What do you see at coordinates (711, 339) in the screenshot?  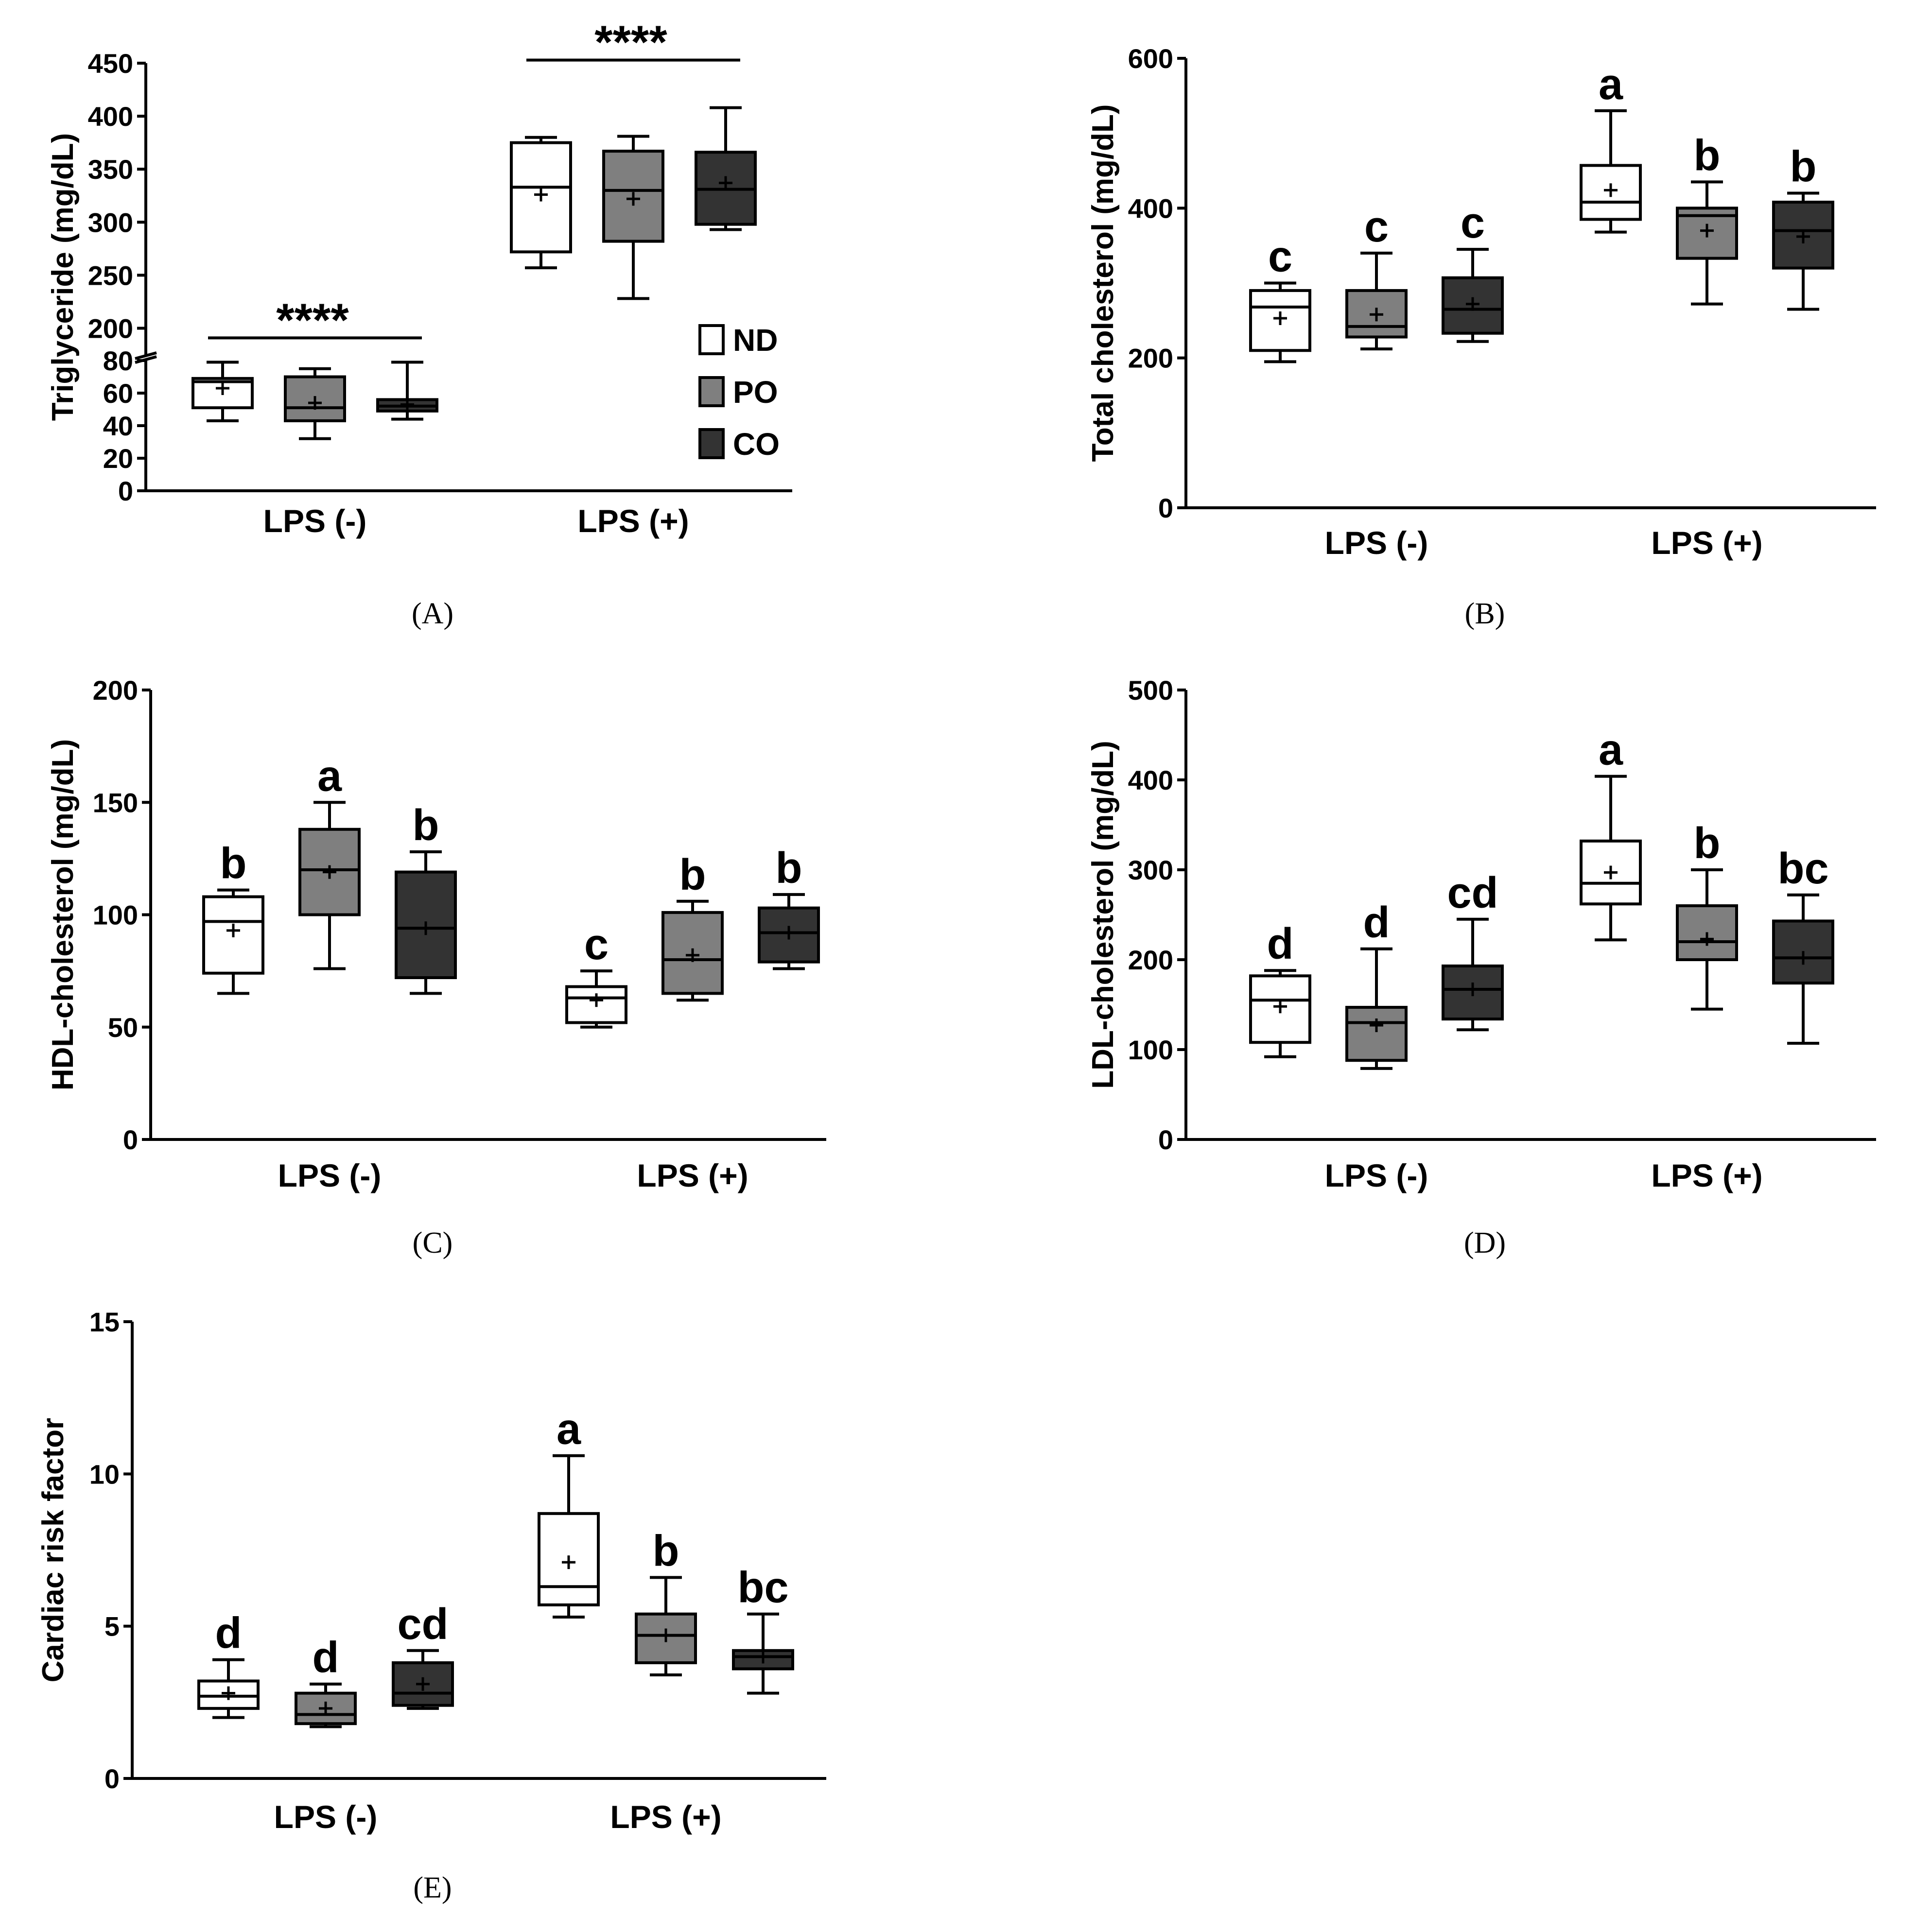 I see `legend-swatch-nd` at bounding box center [711, 339].